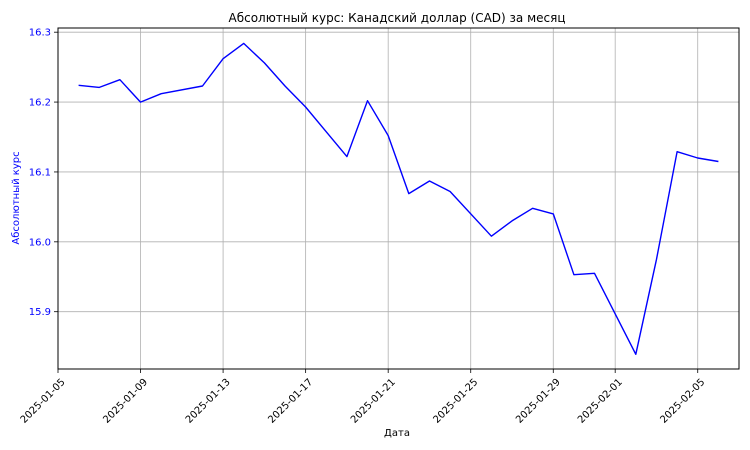 The height and width of the screenshot is (450, 750). I want to click on x-axis-label: Дата, so click(397, 433).